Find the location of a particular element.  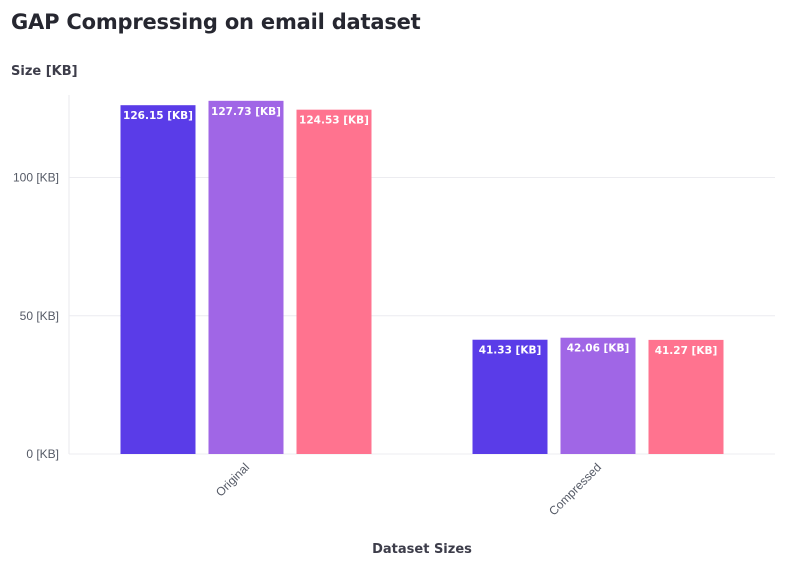

x-tick-label: Compressed is located at coordinates (575, 489).